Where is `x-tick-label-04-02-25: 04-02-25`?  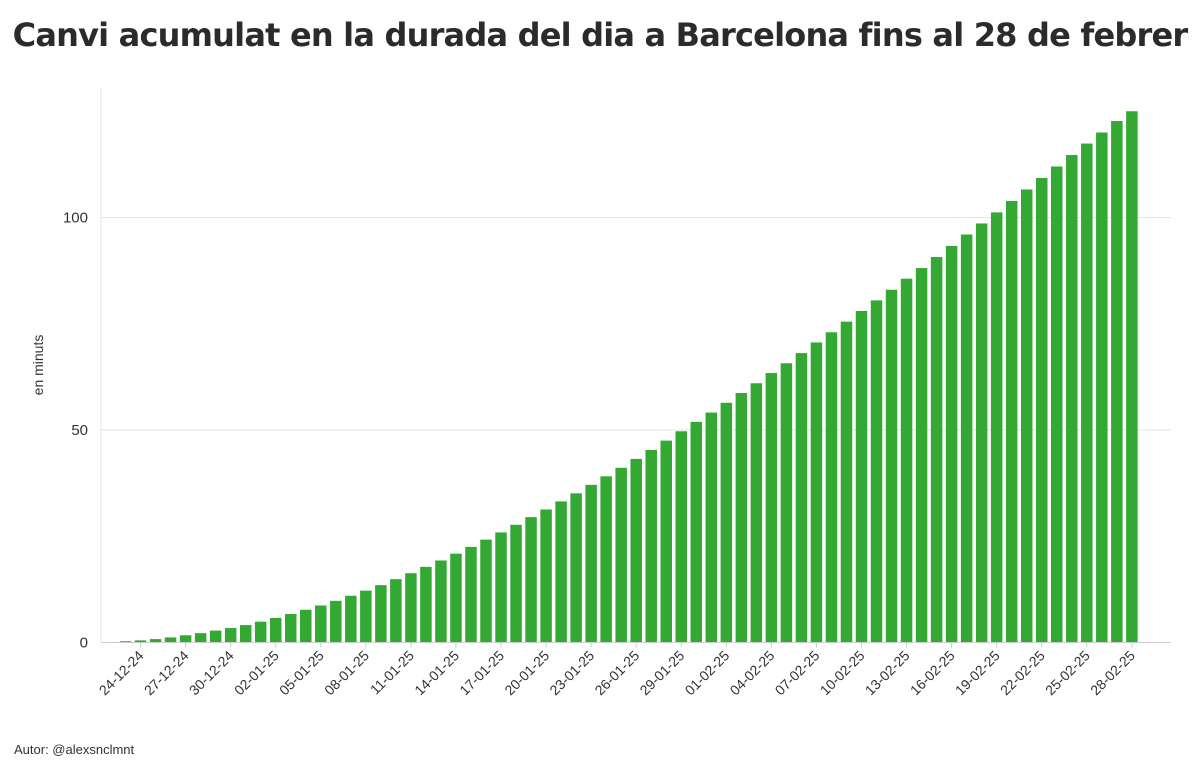
x-tick-label-04-02-25: 04-02-25 is located at coordinates (752, 672).